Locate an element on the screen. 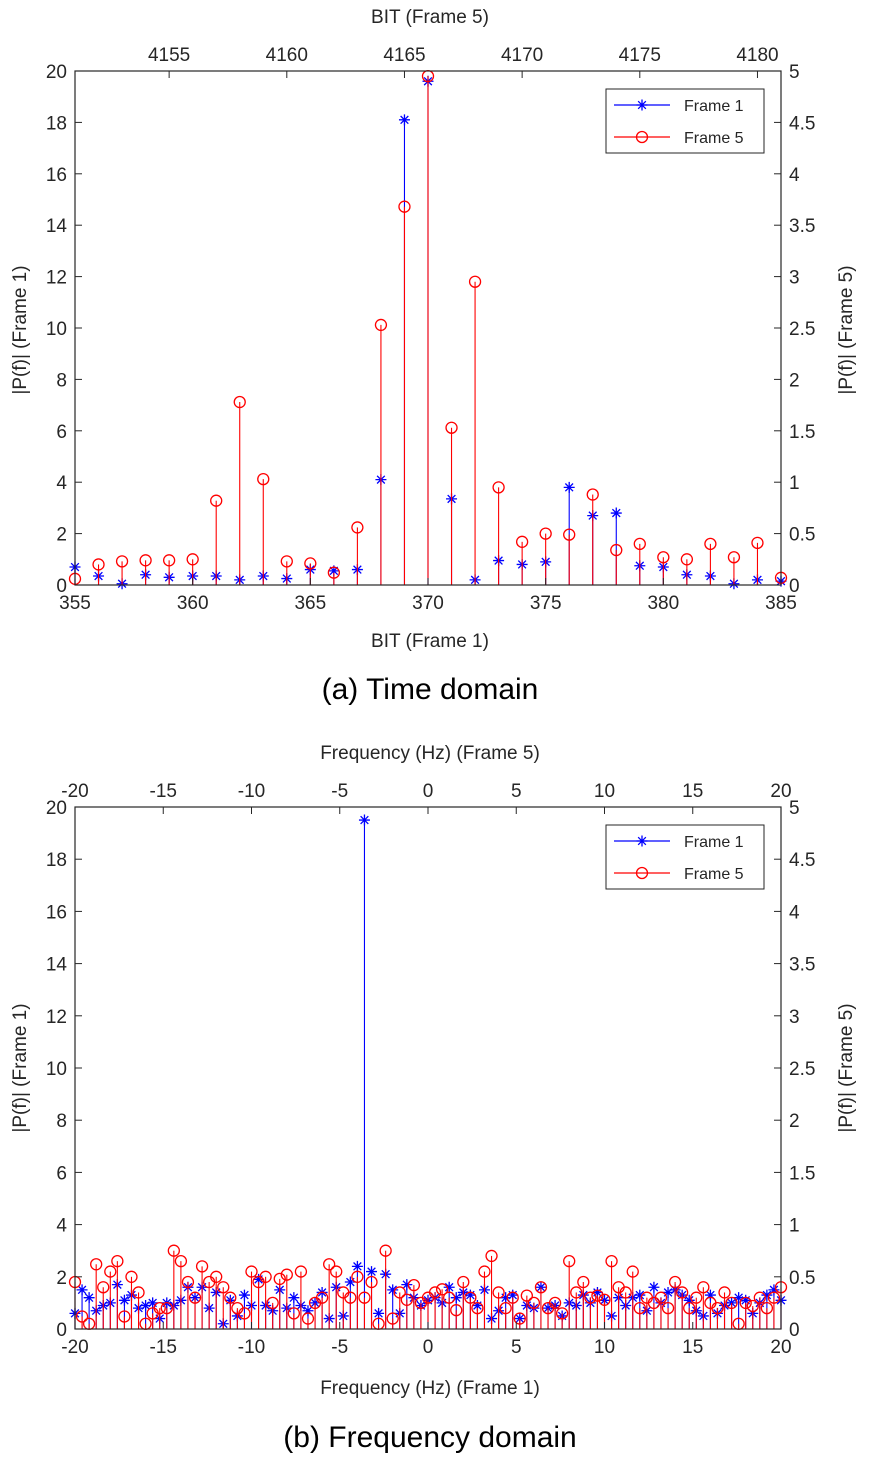  x-tick-label-bottom: 375 is located at coordinates (546, 603).